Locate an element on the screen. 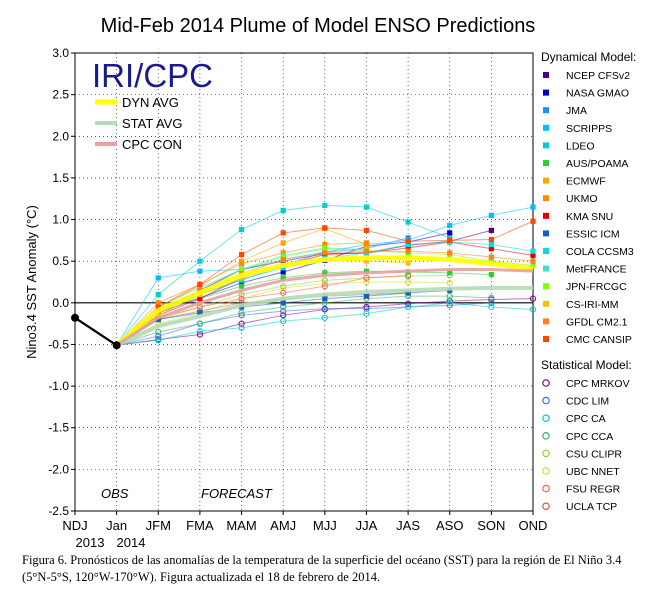  legend-label: CS-IRI-MM is located at coordinates (592, 305).